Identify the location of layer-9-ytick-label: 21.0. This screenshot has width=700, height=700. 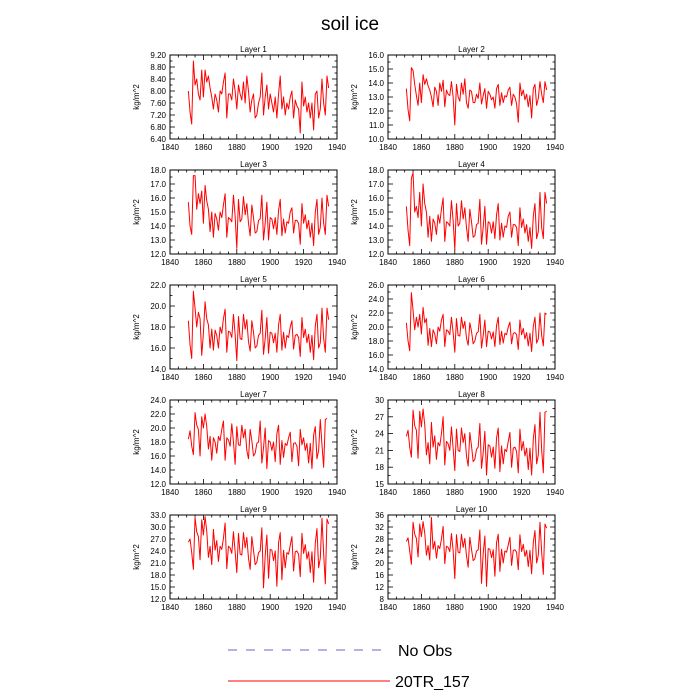
(158, 563).